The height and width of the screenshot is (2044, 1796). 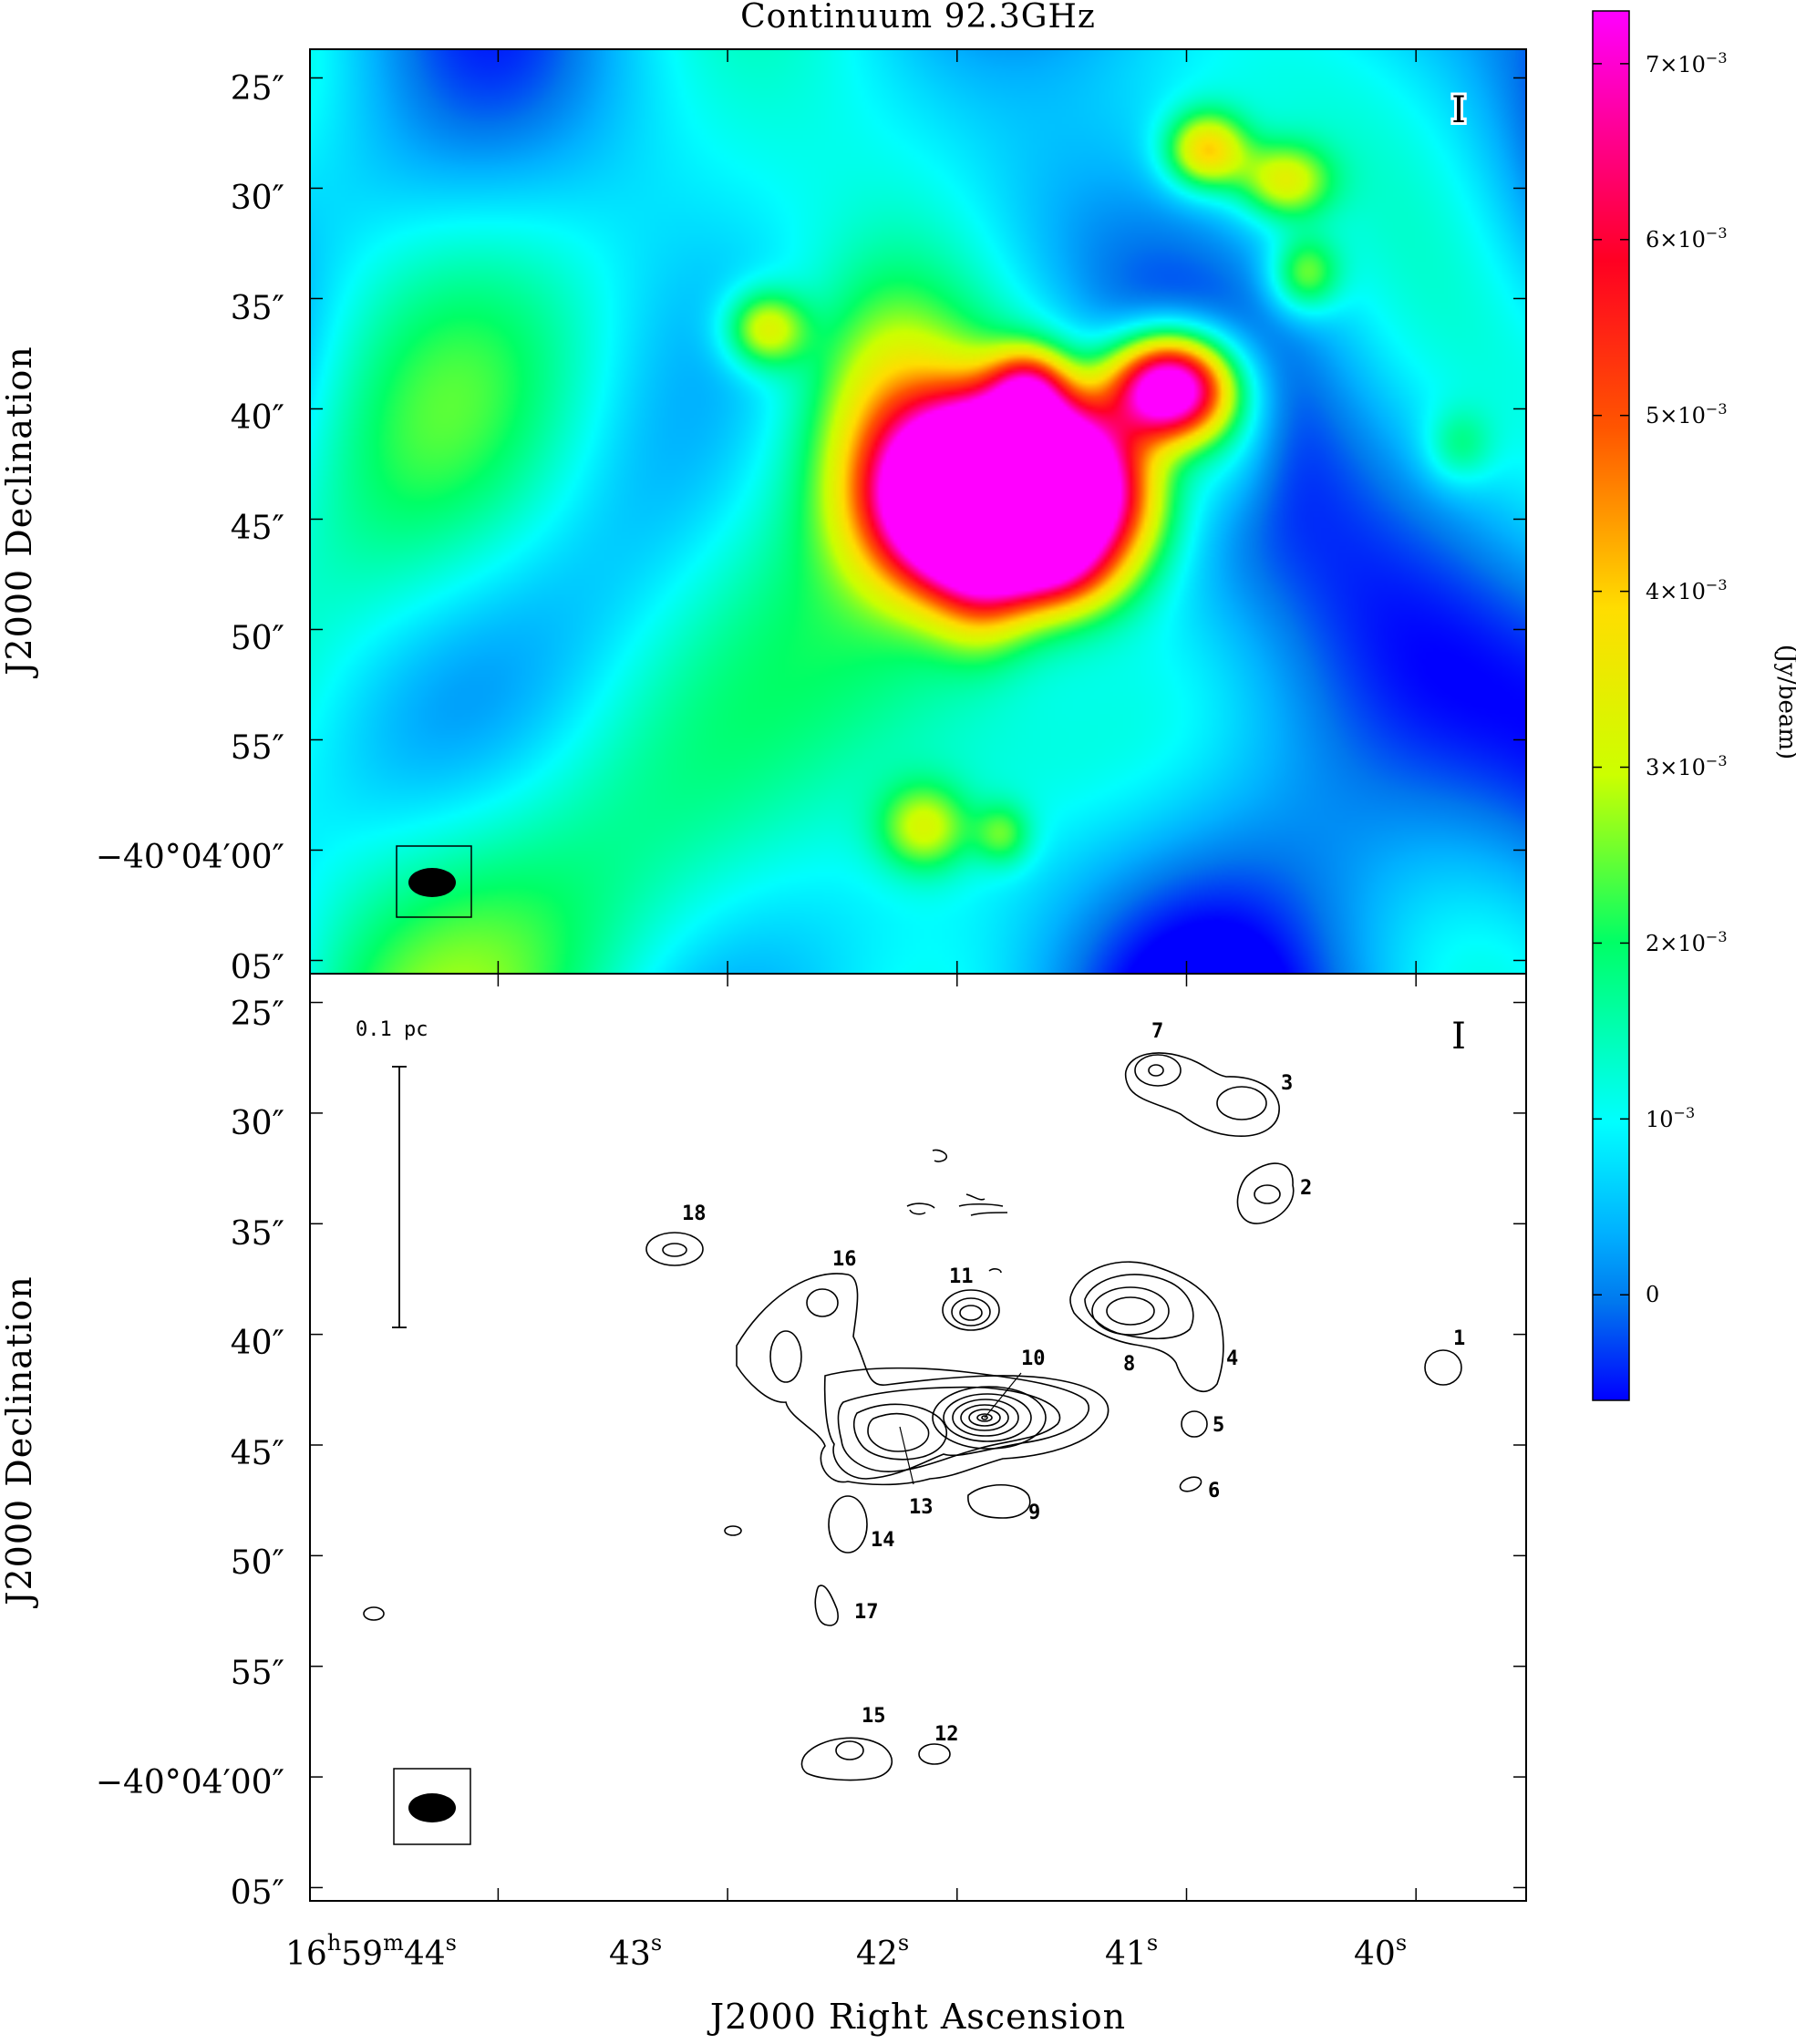 What do you see at coordinates (1214, 1491) in the screenshot?
I see `source-label: 6` at bounding box center [1214, 1491].